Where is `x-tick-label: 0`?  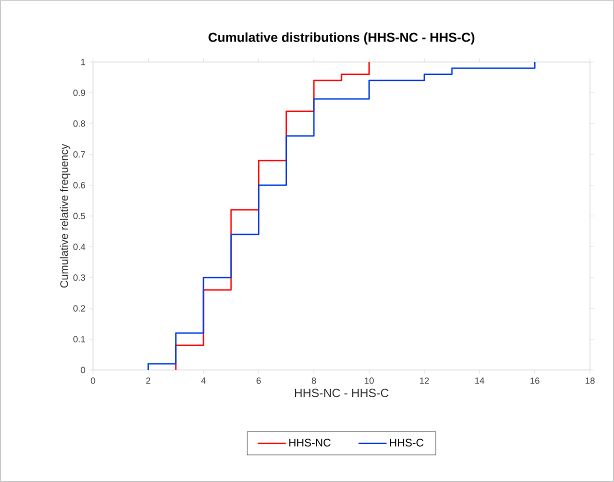
x-tick-label: 0 is located at coordinates (93, 381).